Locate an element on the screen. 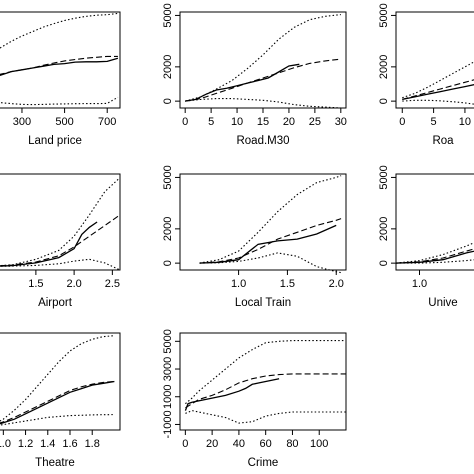 The width and height of the screenshot is (474, 474). x-tick-label: 10 is located at coordinates (465, 122).